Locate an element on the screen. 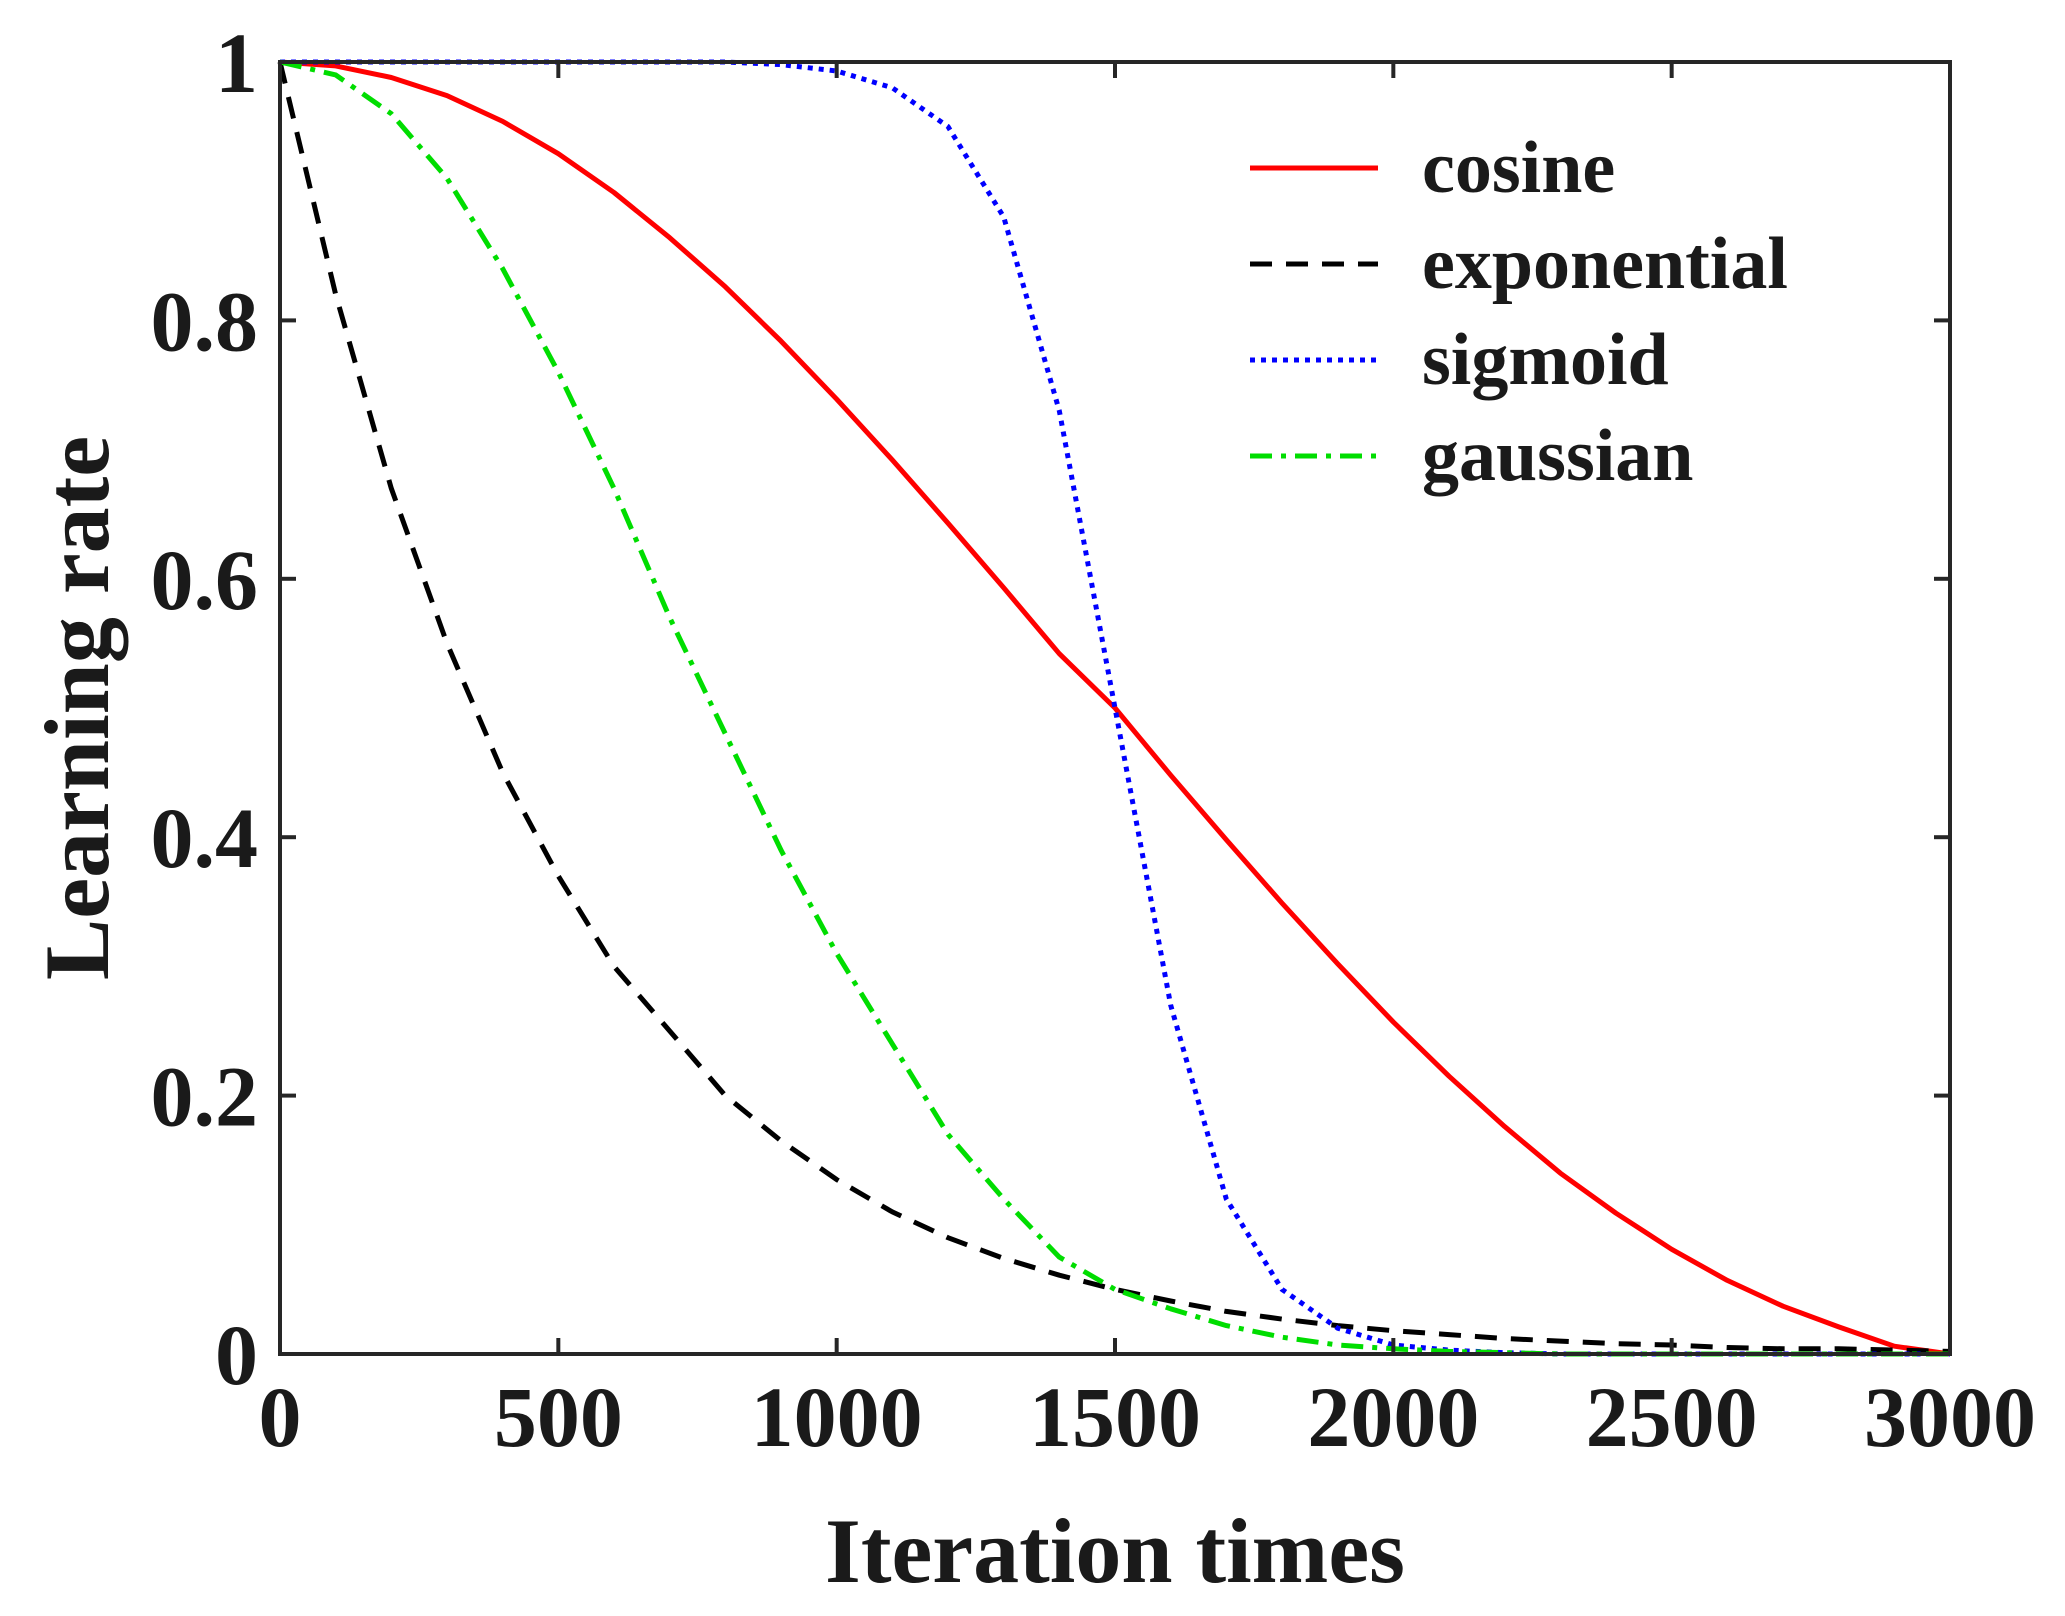 The width and height of the screenshot is (2065, 1616). y-axis-title: Learning rate is located at coordinates (77, 708).